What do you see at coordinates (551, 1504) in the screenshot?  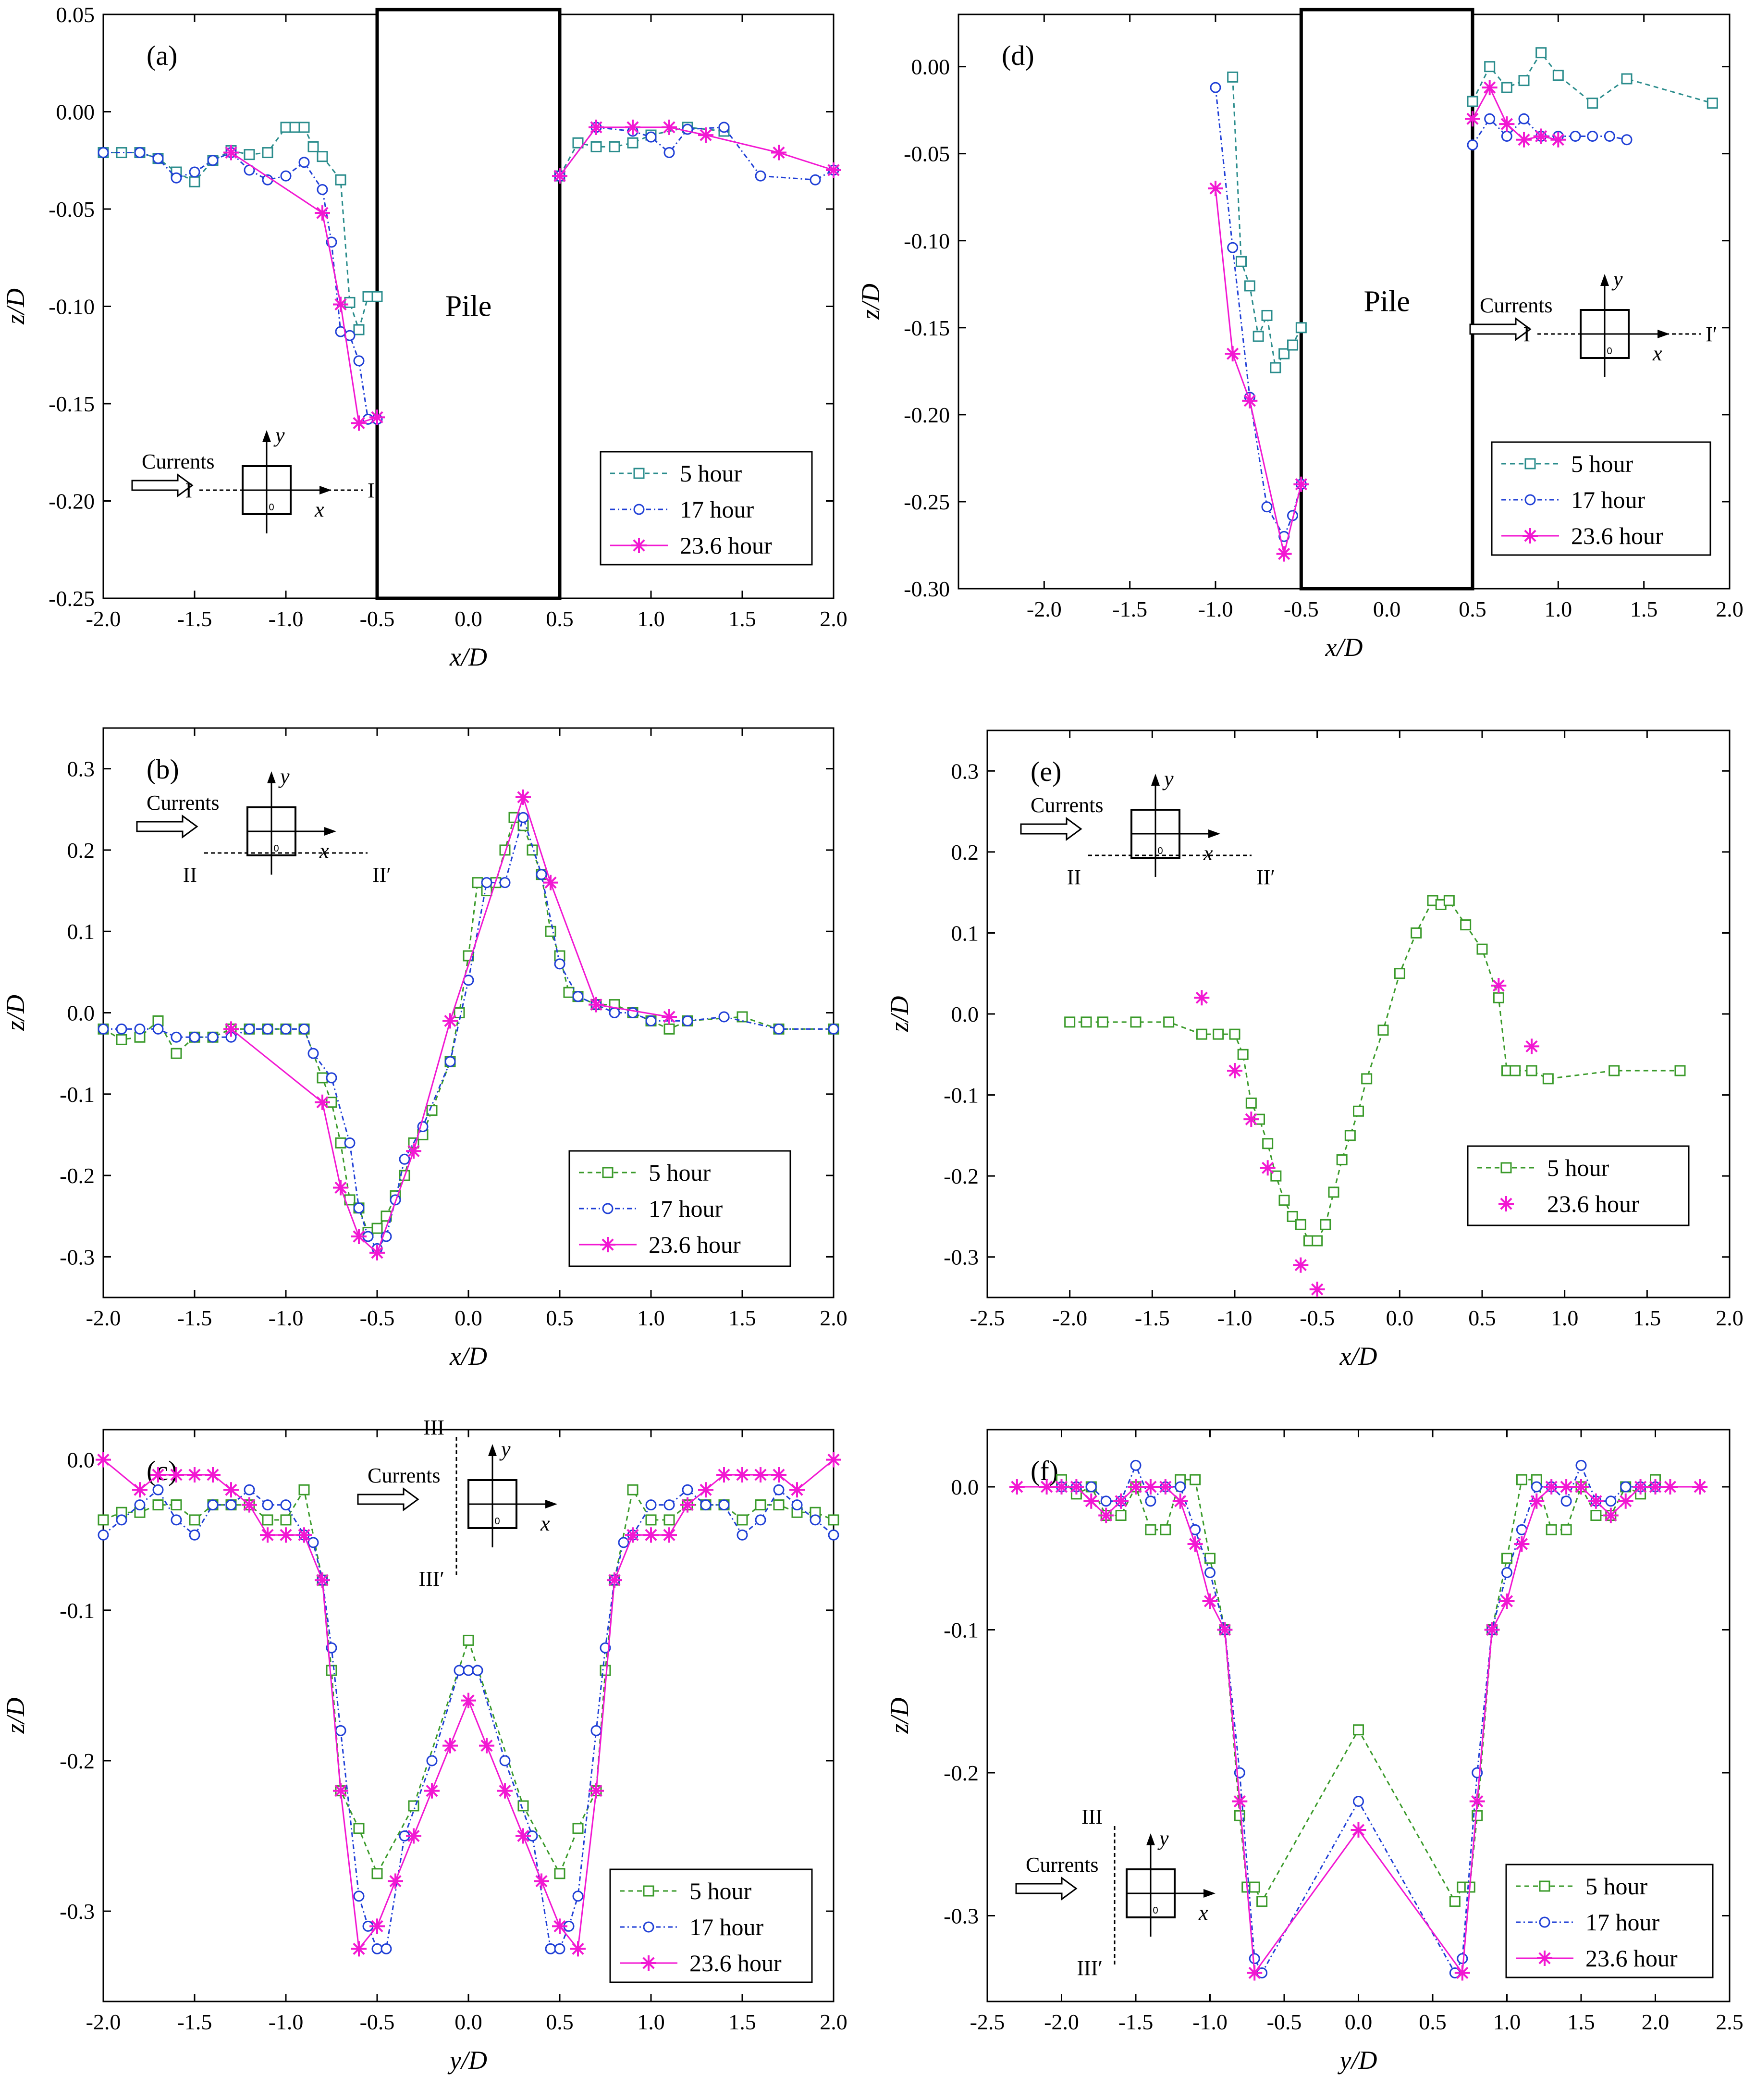 I see `x-arrow-icon` at bounding box center [551, 1504].